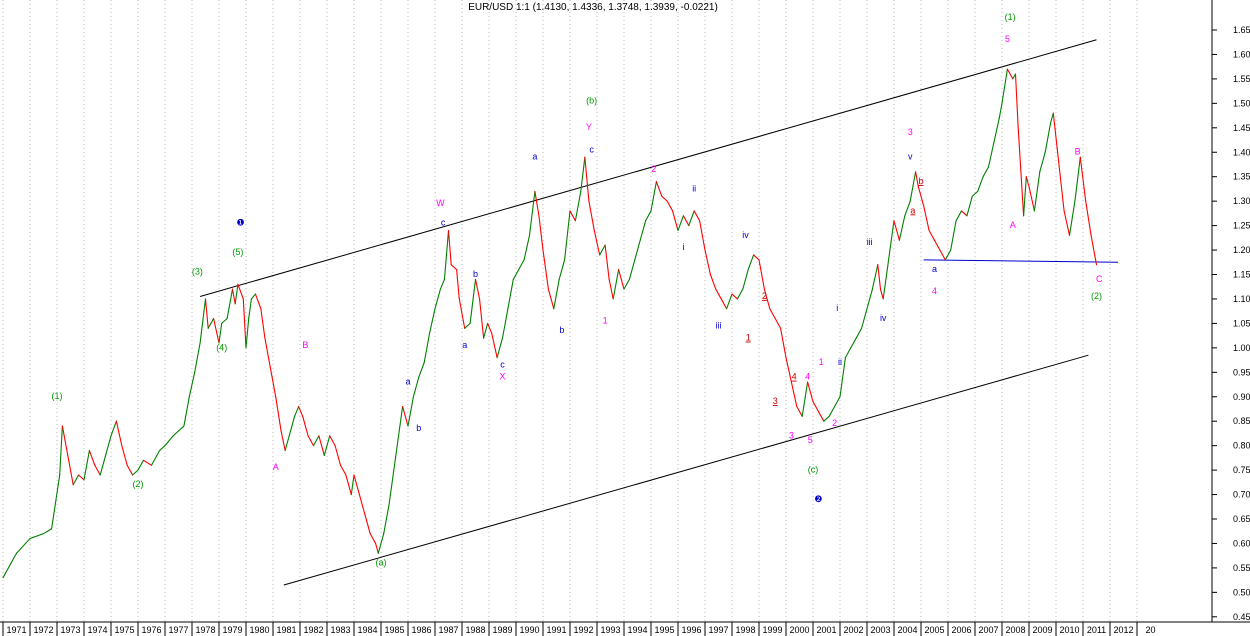  I want to click on y-tick-label: 0.80, so click(1241, 446).